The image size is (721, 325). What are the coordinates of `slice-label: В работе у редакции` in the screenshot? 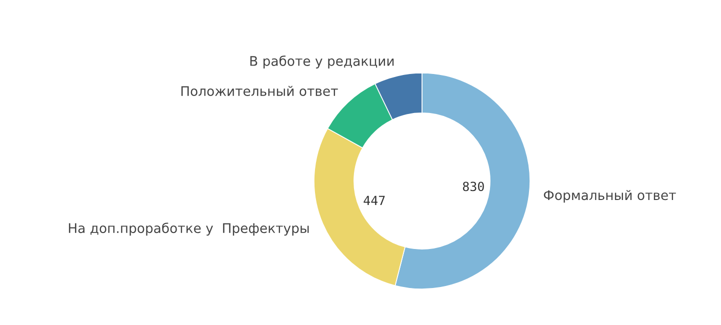 It's located at (322, 62).